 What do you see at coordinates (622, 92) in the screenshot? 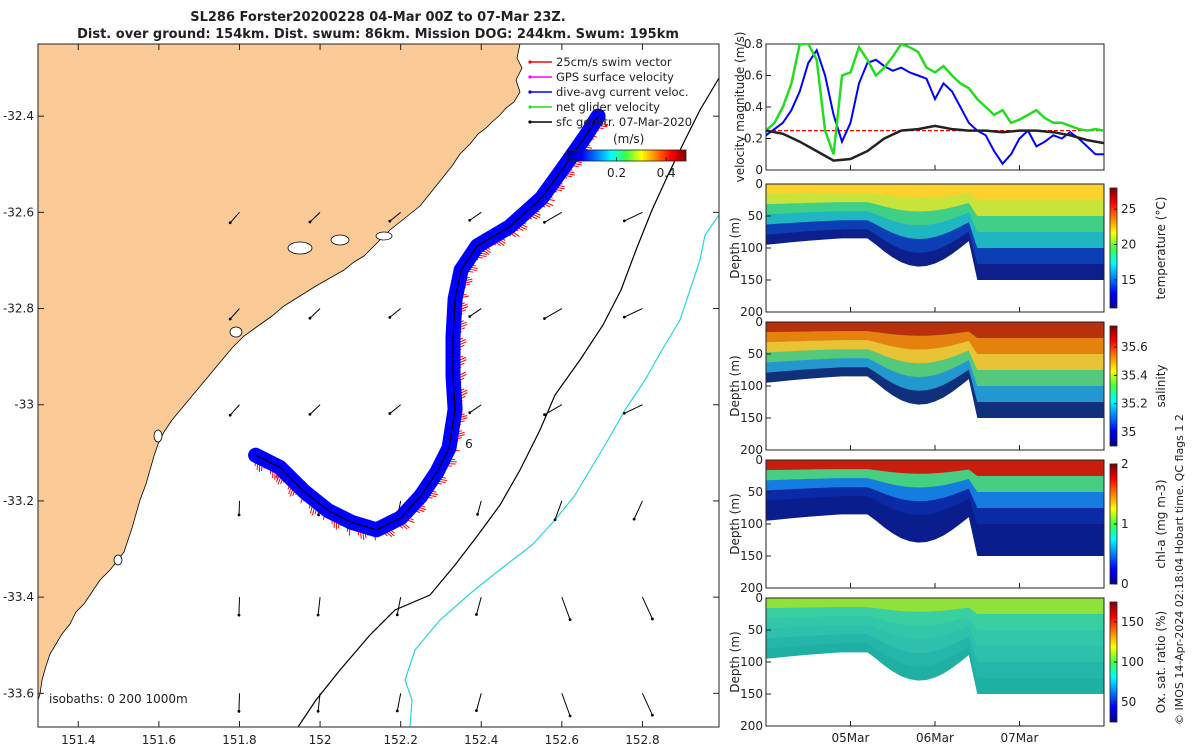
I see `legend-label: dive-avg current veloc.` at bounding box center [622, 92].